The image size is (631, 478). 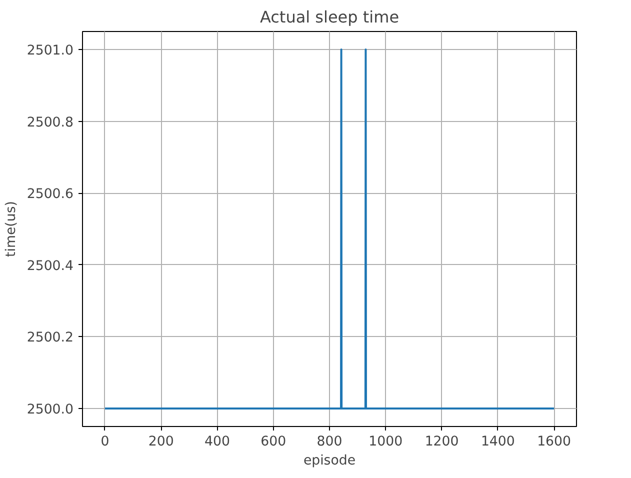 I want to click on x-tick-label: 1600, so click(x=554, y=442).